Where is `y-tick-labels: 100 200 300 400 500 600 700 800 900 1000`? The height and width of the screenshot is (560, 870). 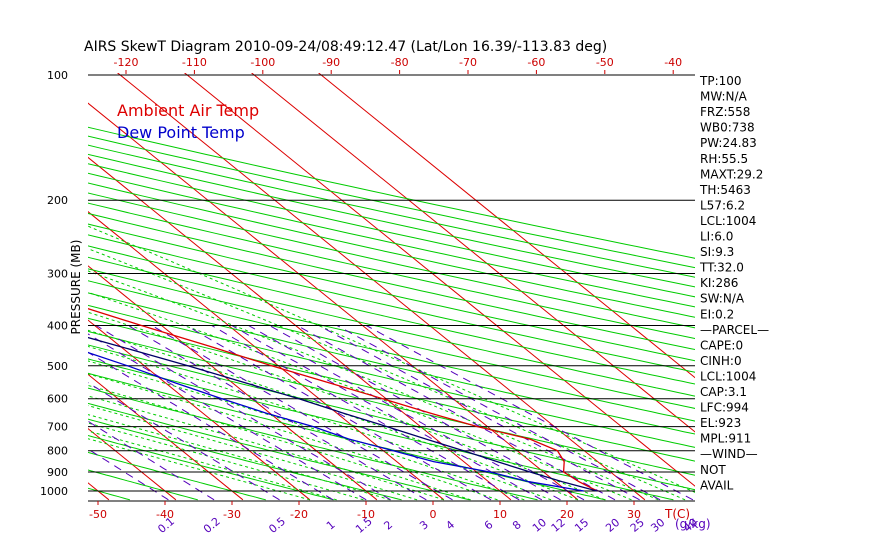 y-tick-labels: 100 200 300 400 500 600 700 800 900 1000 is located at coordinates (54, 283).